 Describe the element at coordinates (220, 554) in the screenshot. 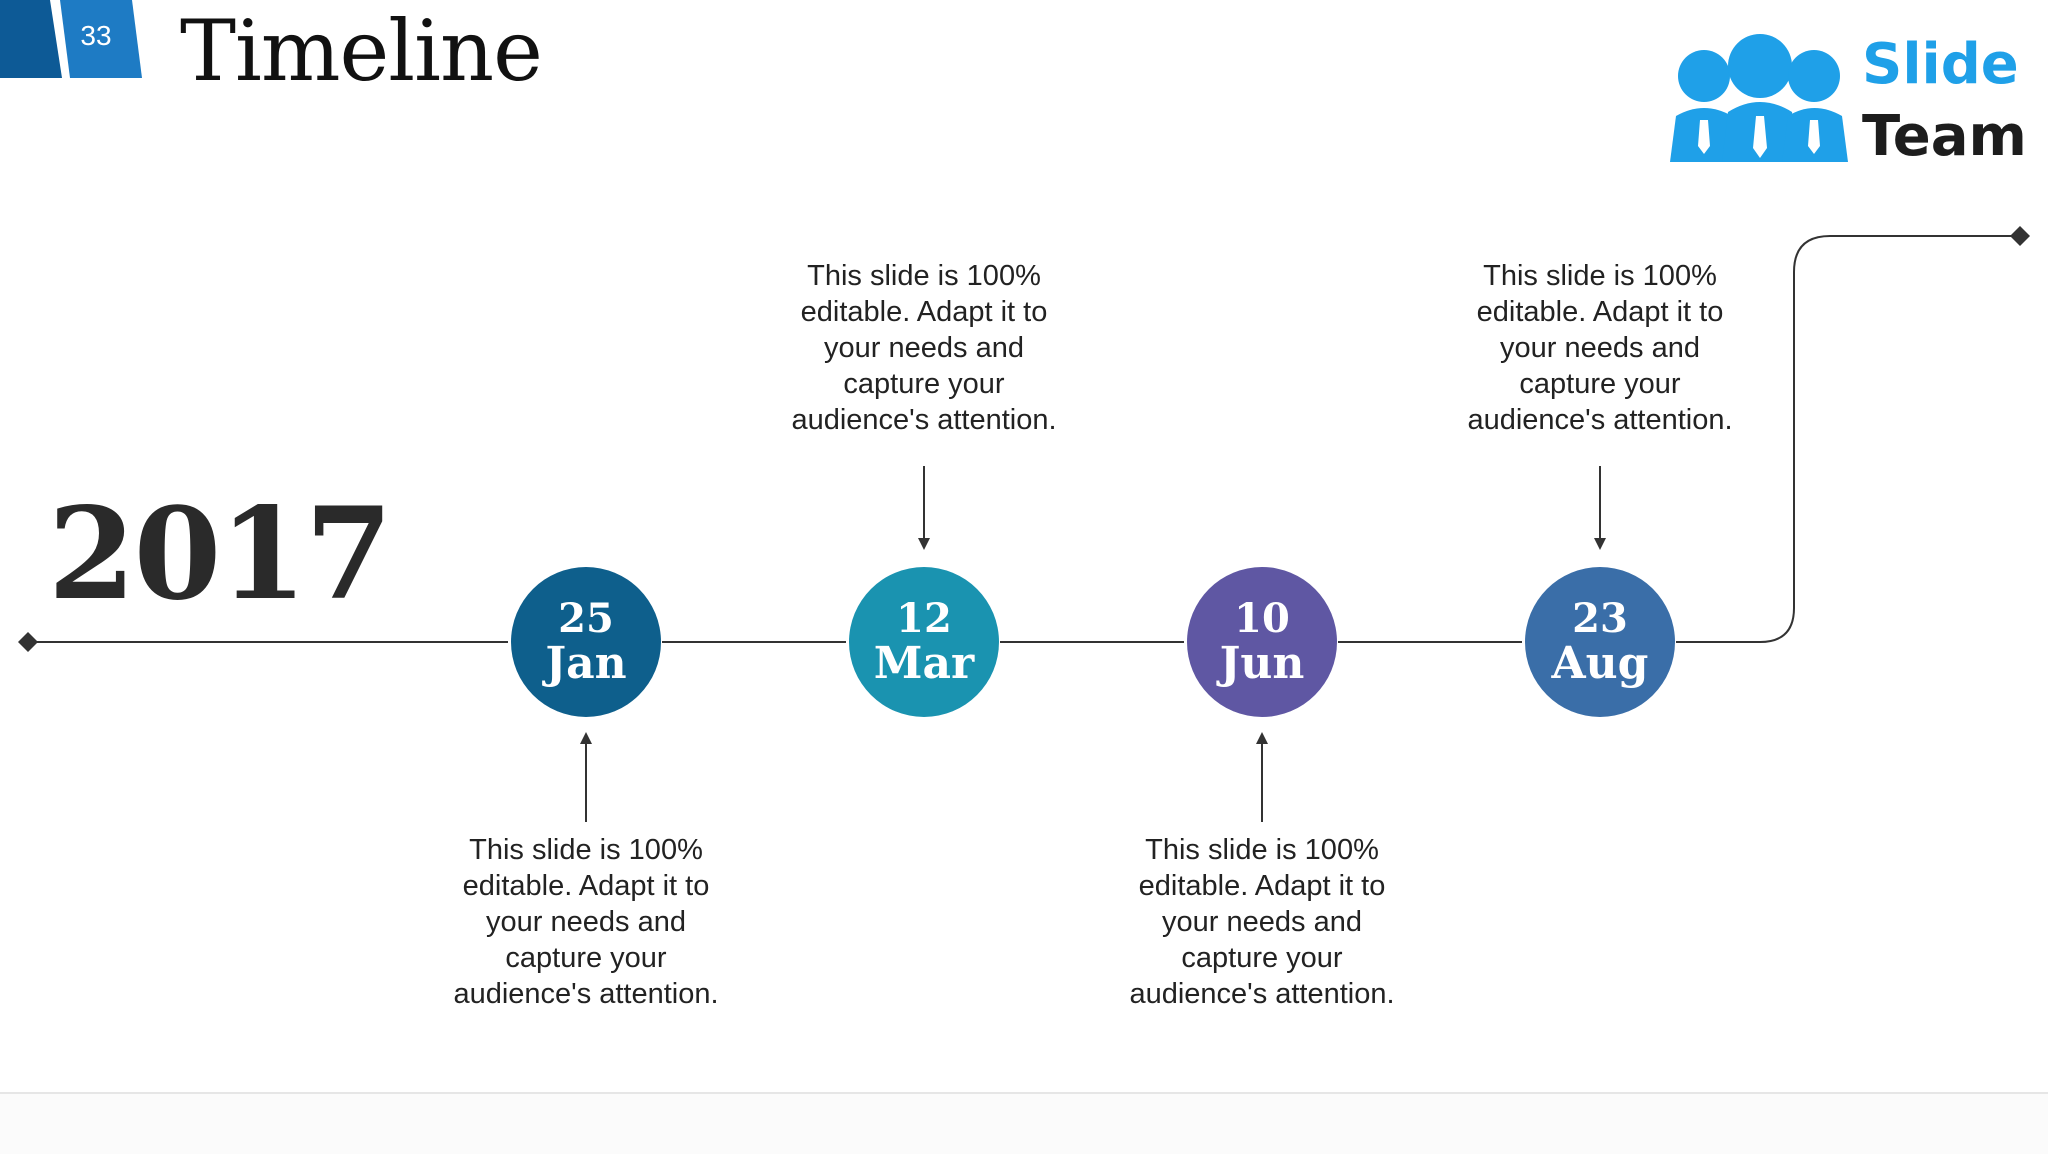

I see `timeline-year: 2017` at that location.